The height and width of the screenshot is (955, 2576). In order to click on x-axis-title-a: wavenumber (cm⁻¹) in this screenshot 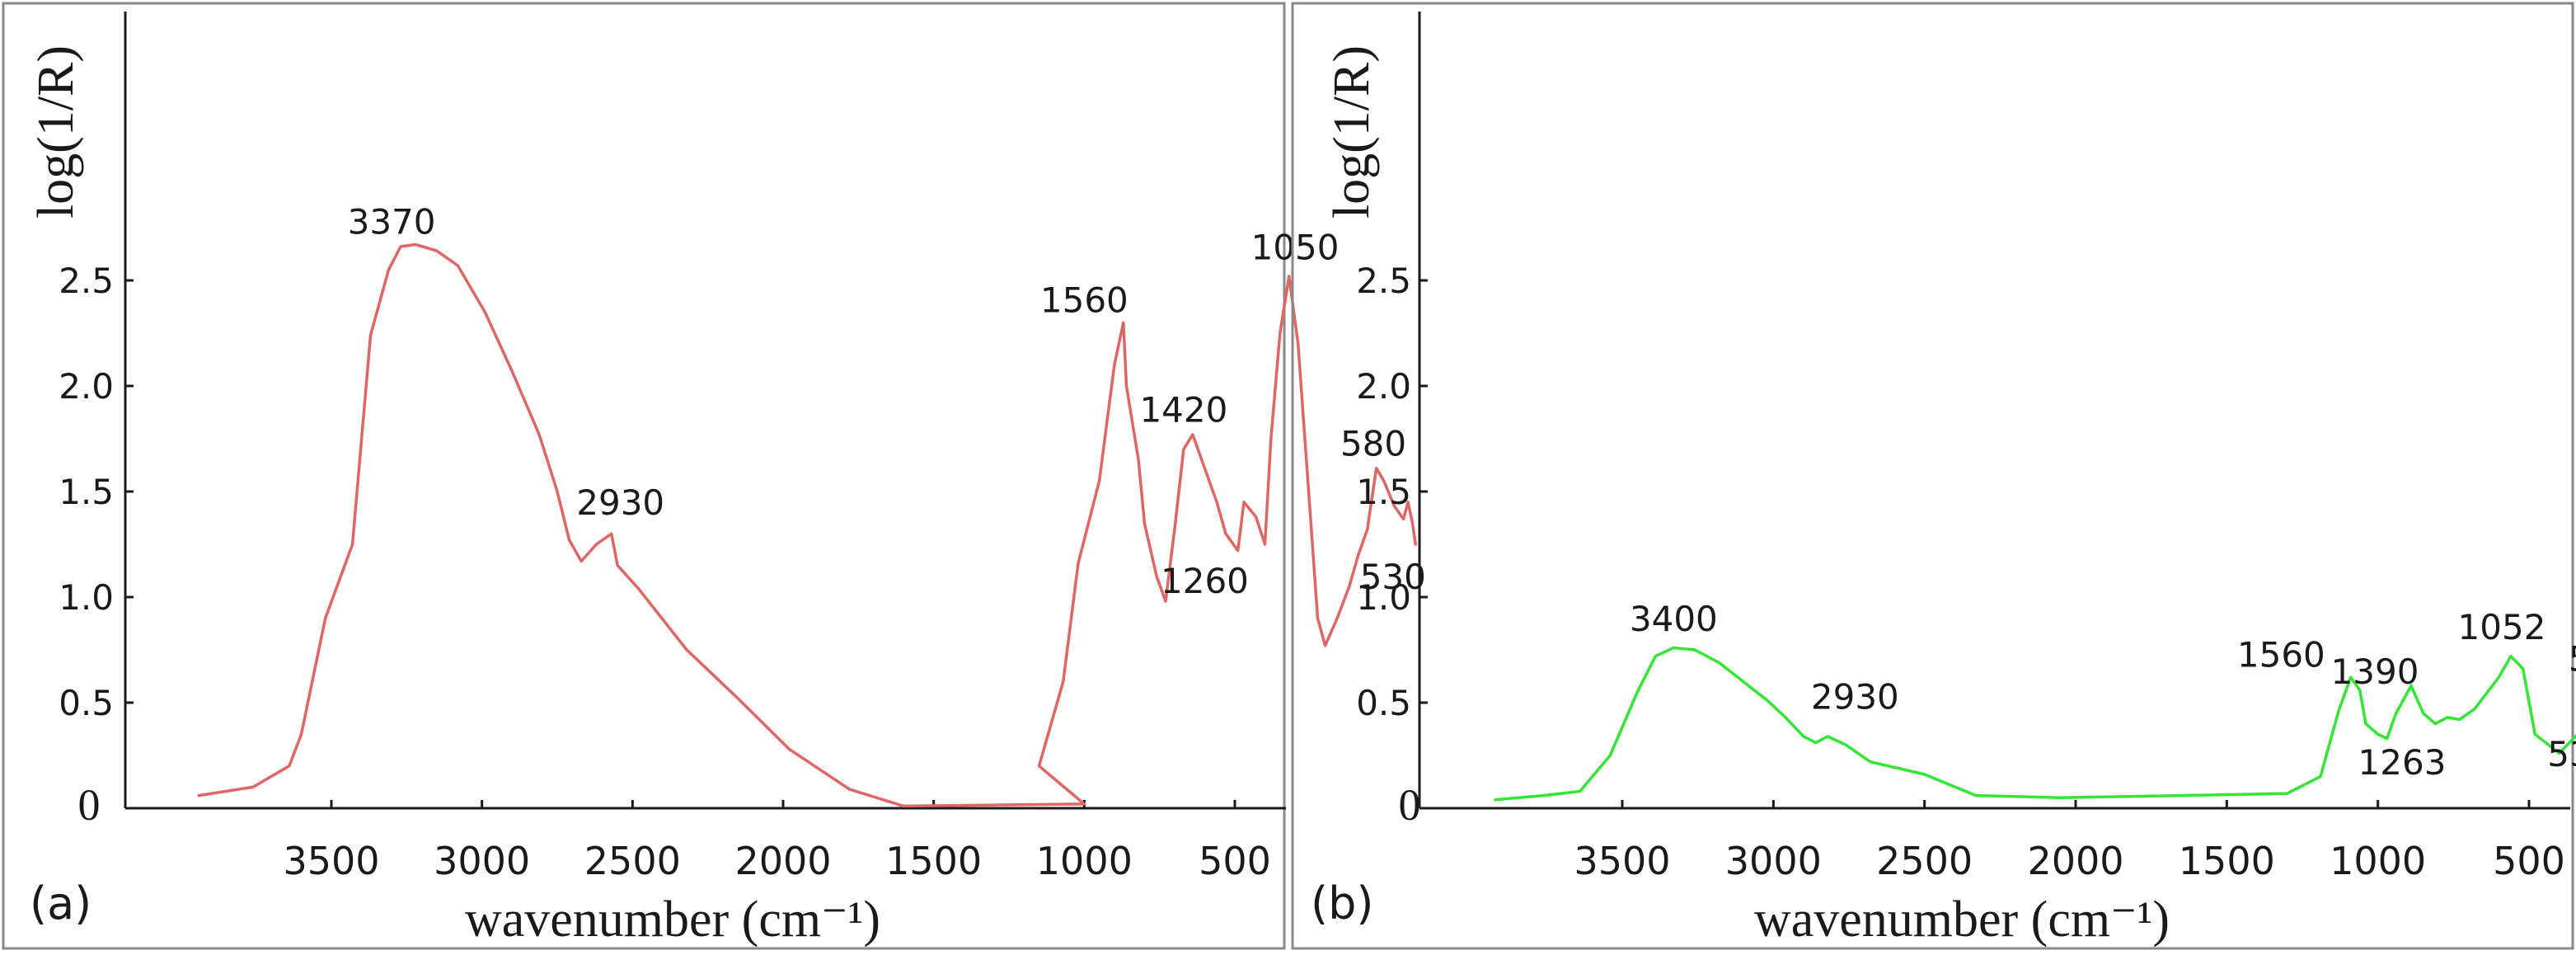, I will do `click(673, 919)`.